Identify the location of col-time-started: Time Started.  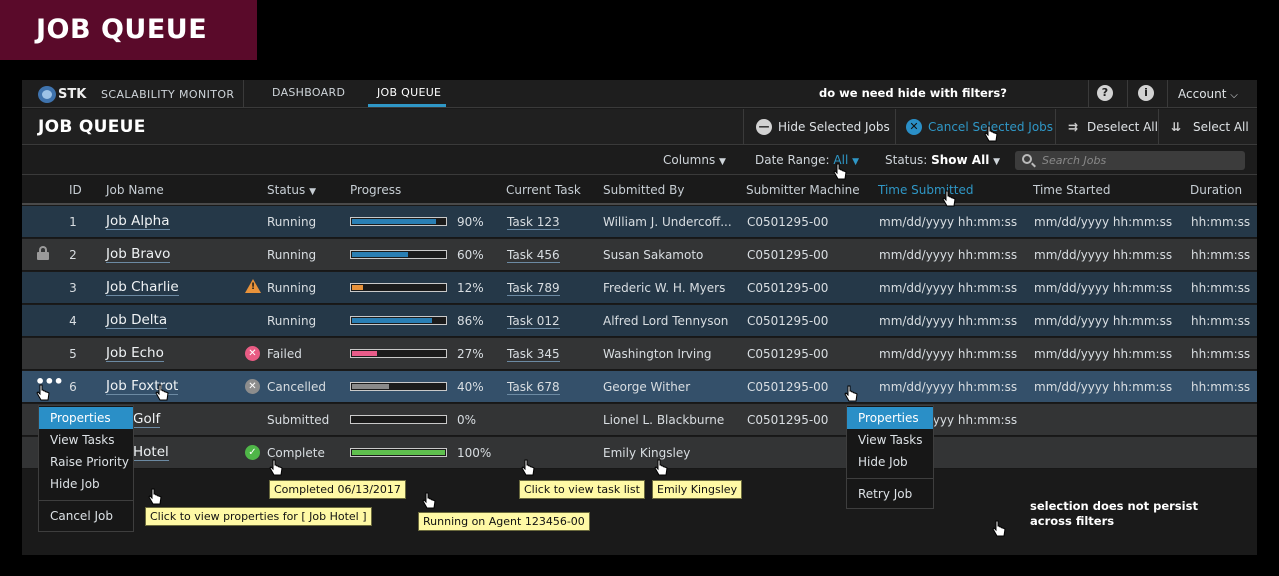
(1072, 190).